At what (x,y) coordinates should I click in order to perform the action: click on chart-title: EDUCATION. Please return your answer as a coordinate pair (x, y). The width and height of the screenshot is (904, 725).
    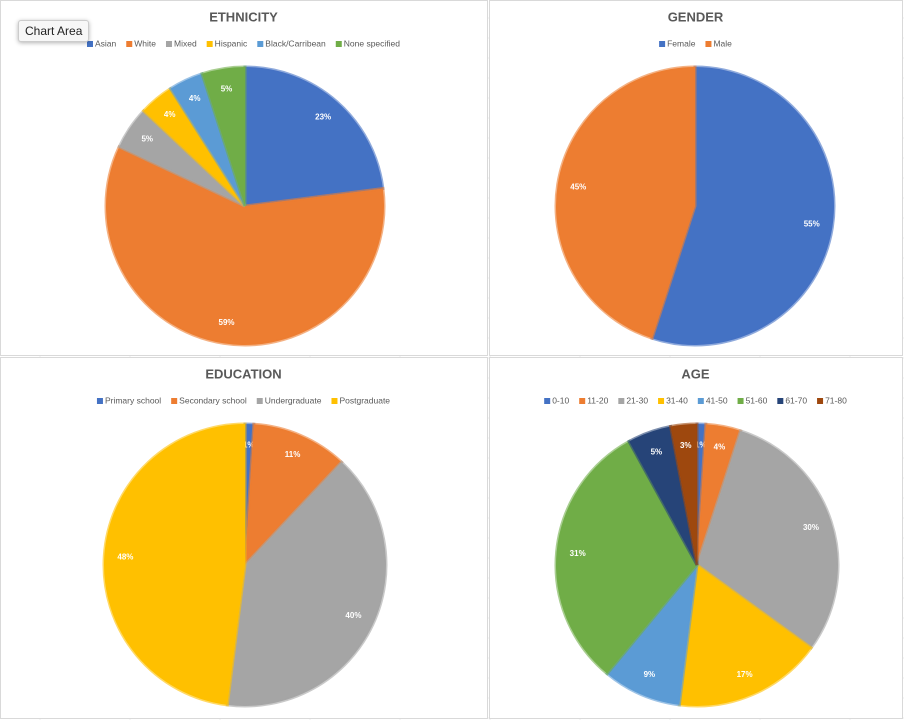
    Looking at the image, I should click on (243, 373).